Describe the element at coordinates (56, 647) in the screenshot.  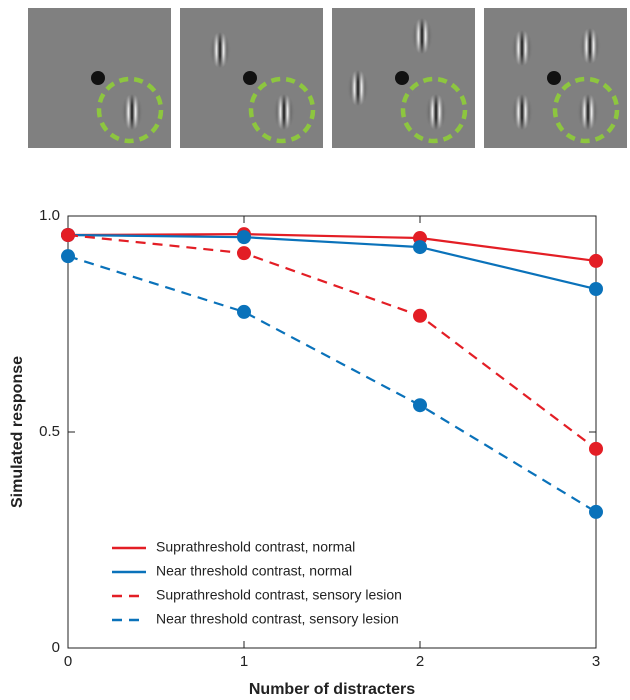
I see `y-tick-label: 0` at that location.